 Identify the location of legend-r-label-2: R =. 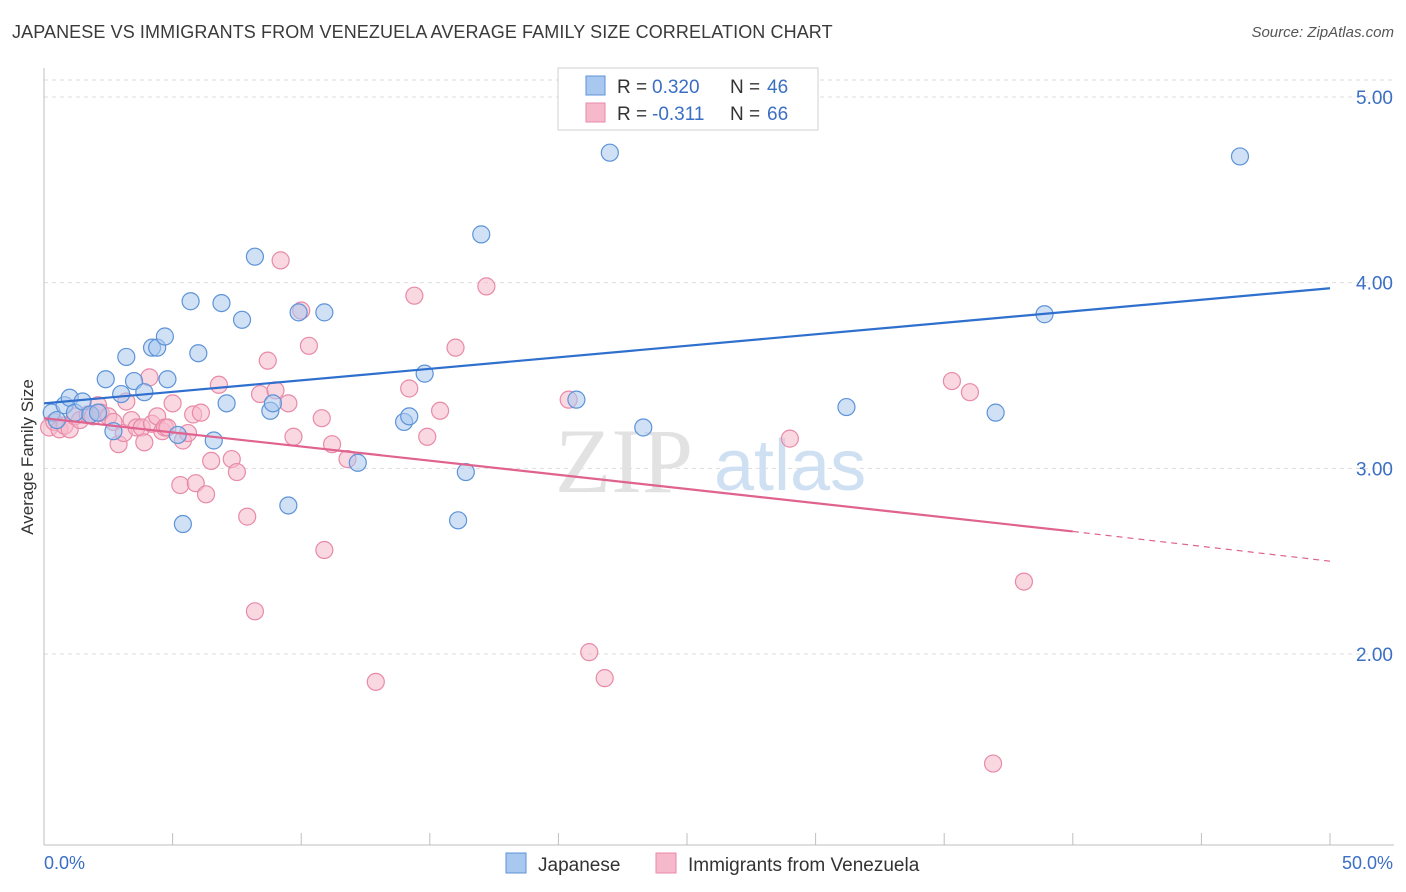
(632, 114).